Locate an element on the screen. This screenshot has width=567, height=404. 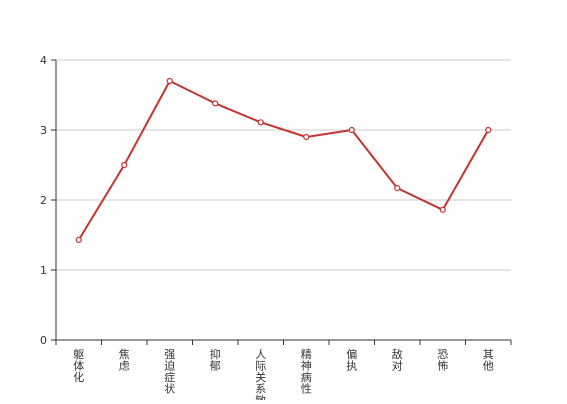
x-tick-label-char: 抑 is located at coordinates (215, 354).